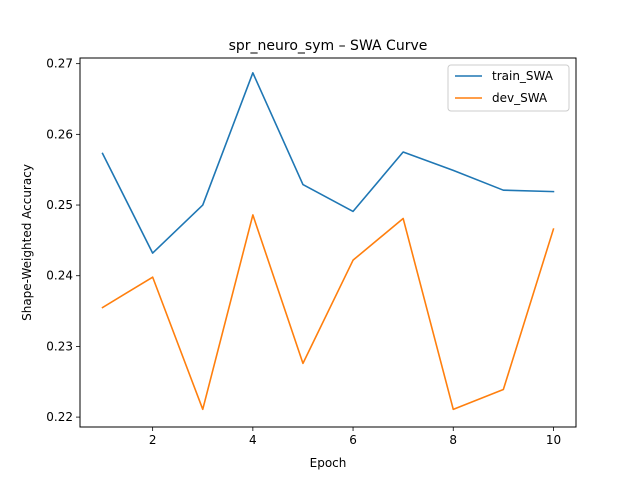 The height and width of the screenshot is (484, 640). I want to click on x-tick-label: 6, so click(353, 440).